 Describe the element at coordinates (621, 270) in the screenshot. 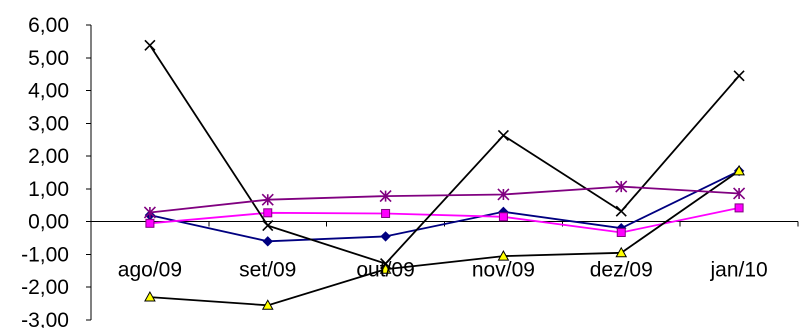

I see `x-tick-label: dez/09` at that location.